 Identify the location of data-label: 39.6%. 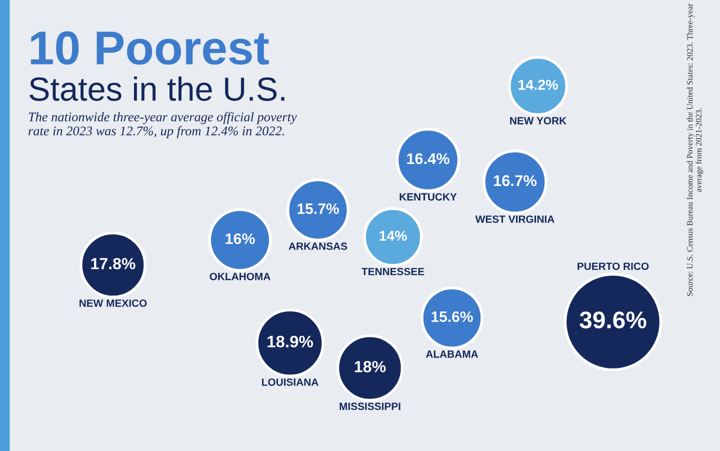
(613, 319).